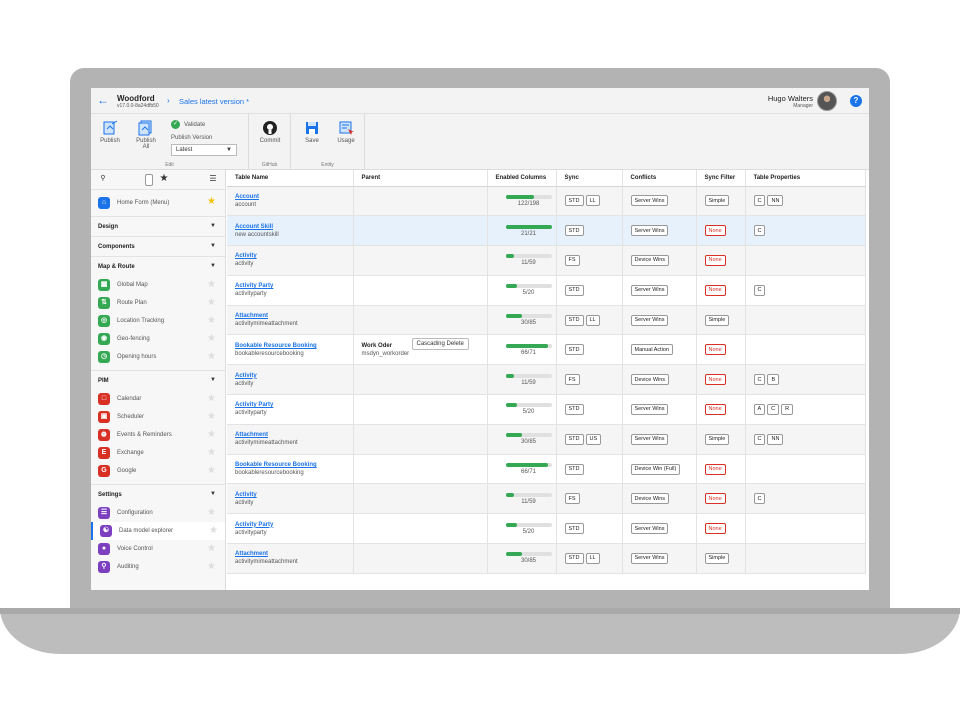 The height and width of the screenshot is (720, 960). I want to click on sidebar-item-voice-control: ● Voice Control ★, so click(158, 549).